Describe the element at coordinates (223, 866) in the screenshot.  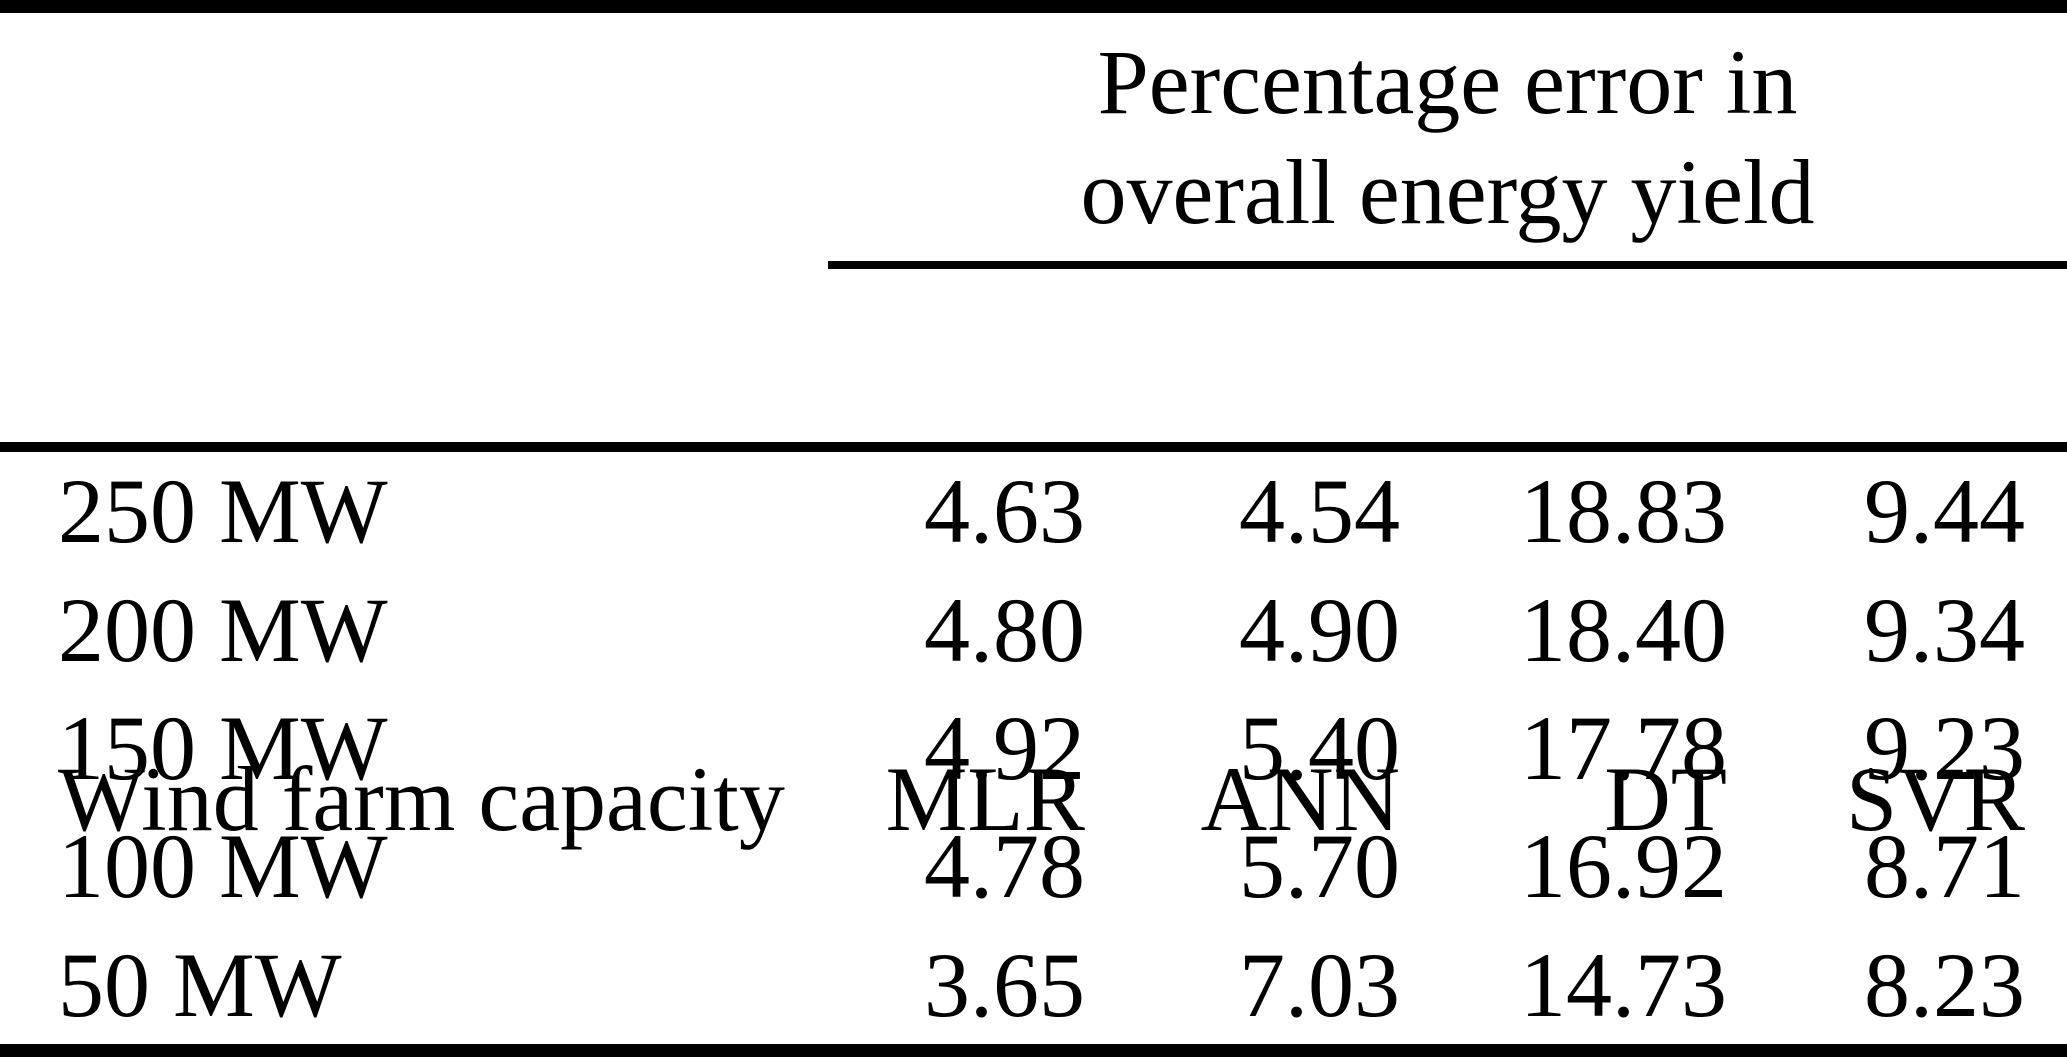
I see `capacity-cell: 100 MW` at that location.